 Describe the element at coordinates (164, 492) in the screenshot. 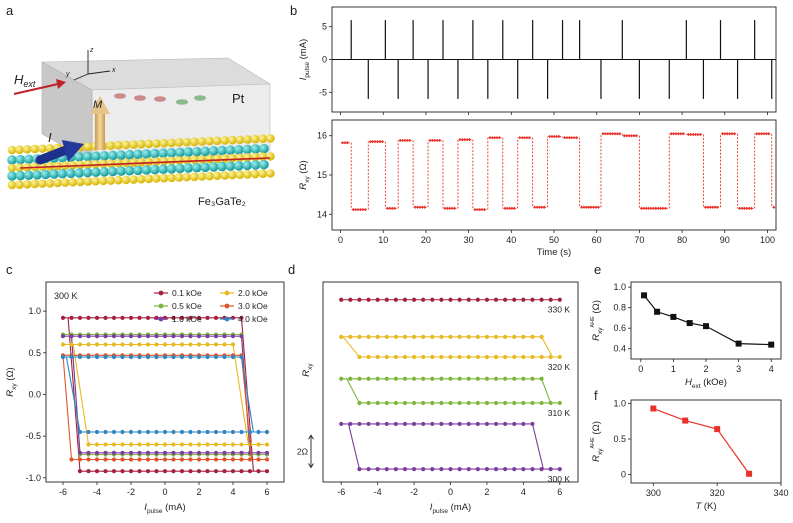

I see `xtick-label-c-3: 0` at that location.